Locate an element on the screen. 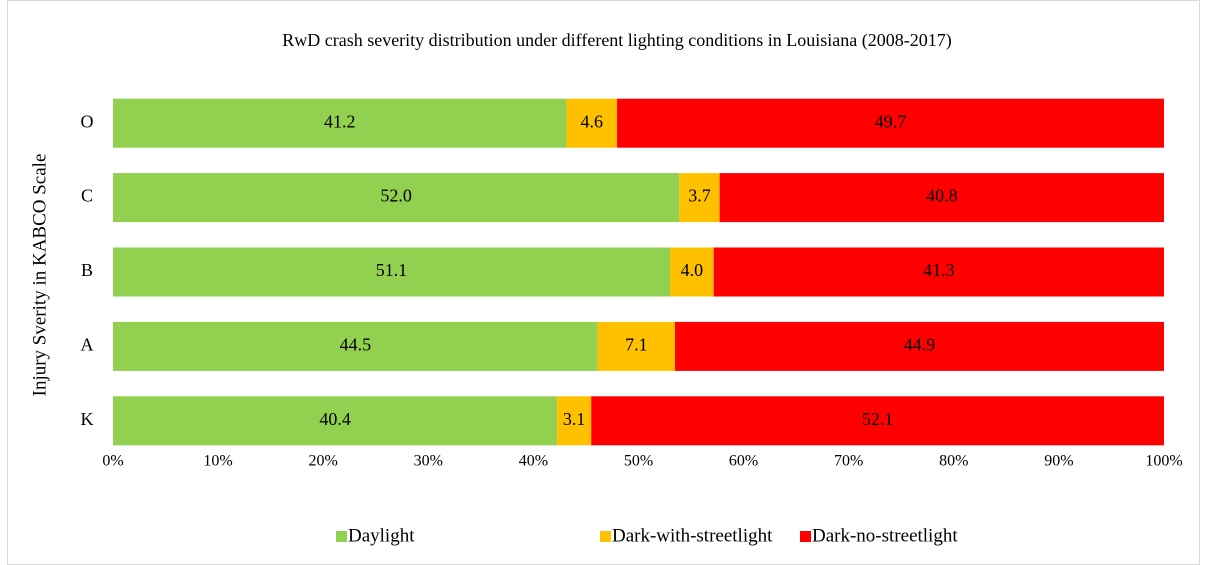 This screenshot has height=565, width=1207. x-tick-label: 50% is located at coordinates (638, 461).